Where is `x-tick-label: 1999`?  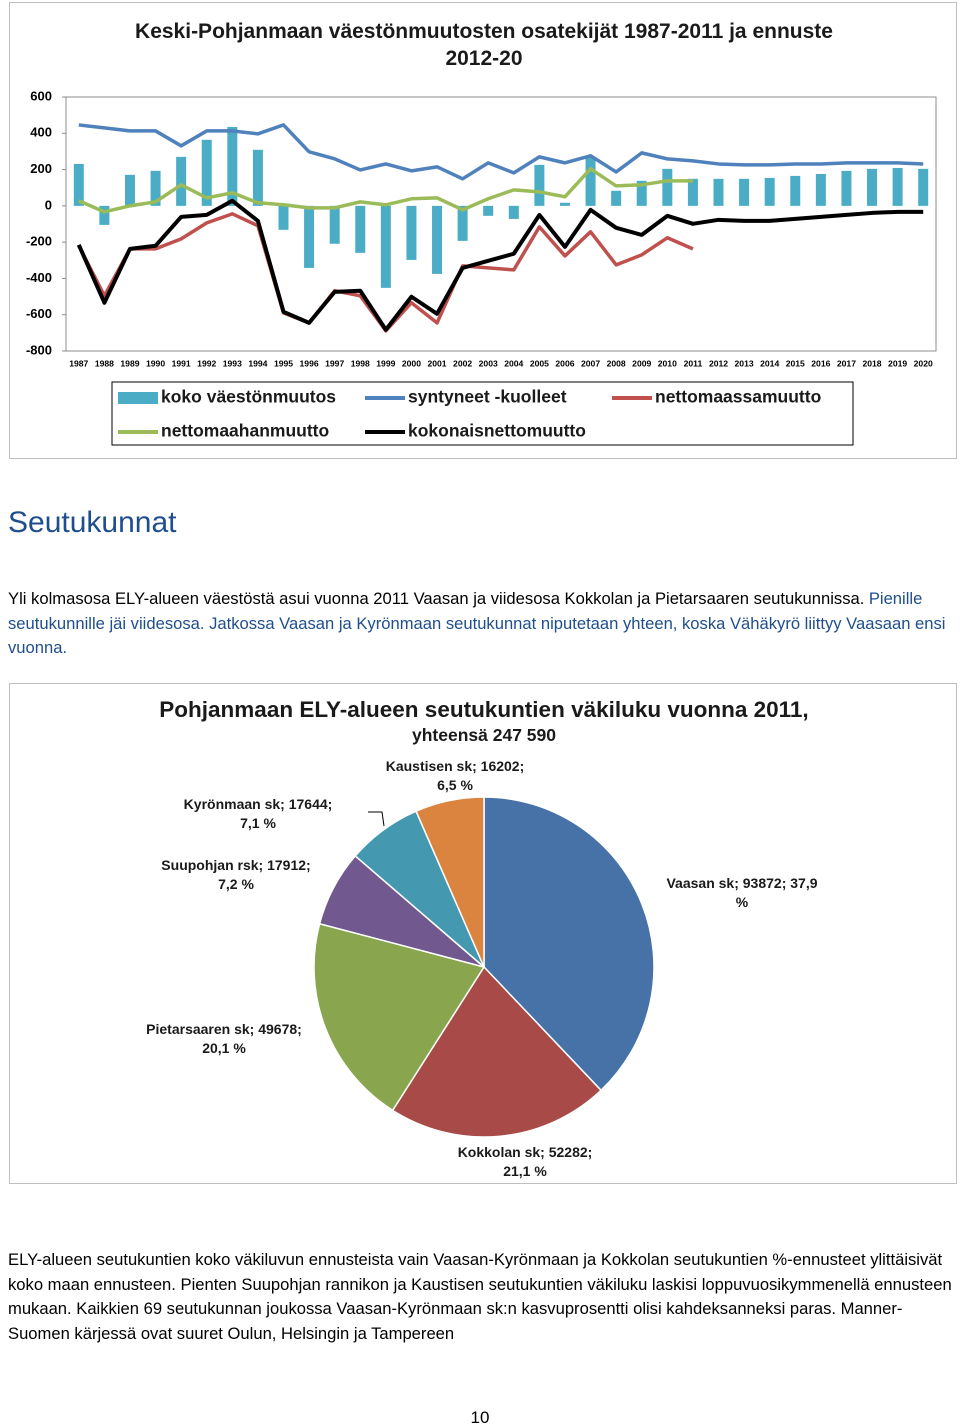
x-tick-label: 1999 is located at coordinates (385, 363).